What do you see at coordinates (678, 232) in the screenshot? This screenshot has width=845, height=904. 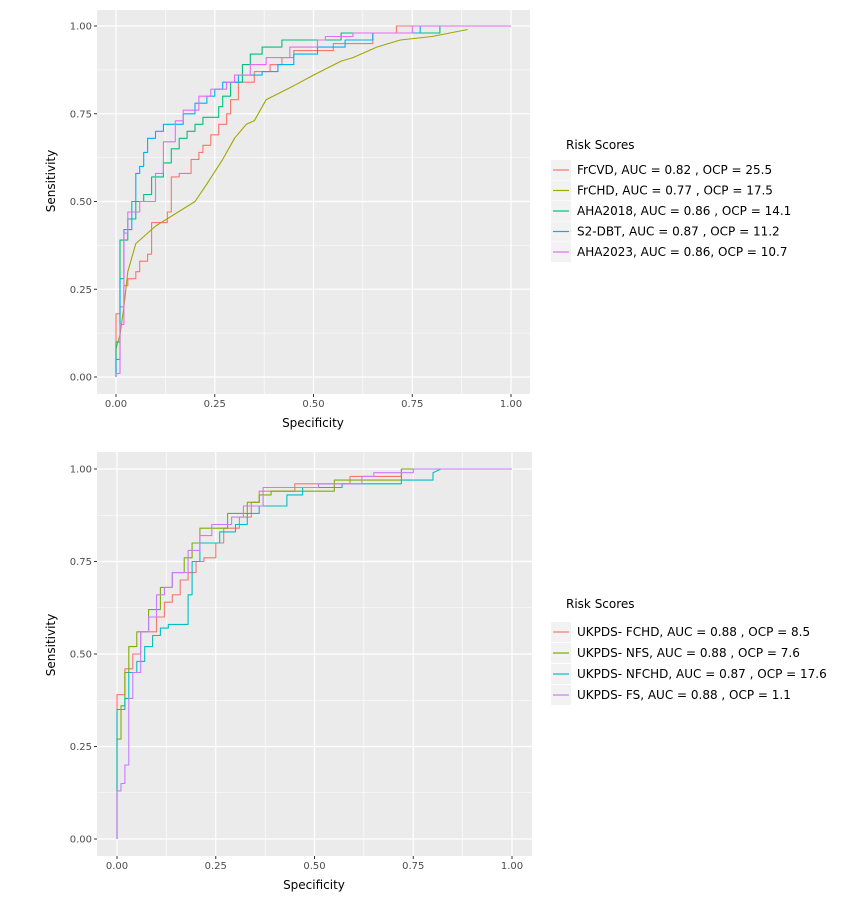 I see `legend-label: S2-DBT, AUC = 0.87 , OCP = 11.2` at bounding box center [678, 232].